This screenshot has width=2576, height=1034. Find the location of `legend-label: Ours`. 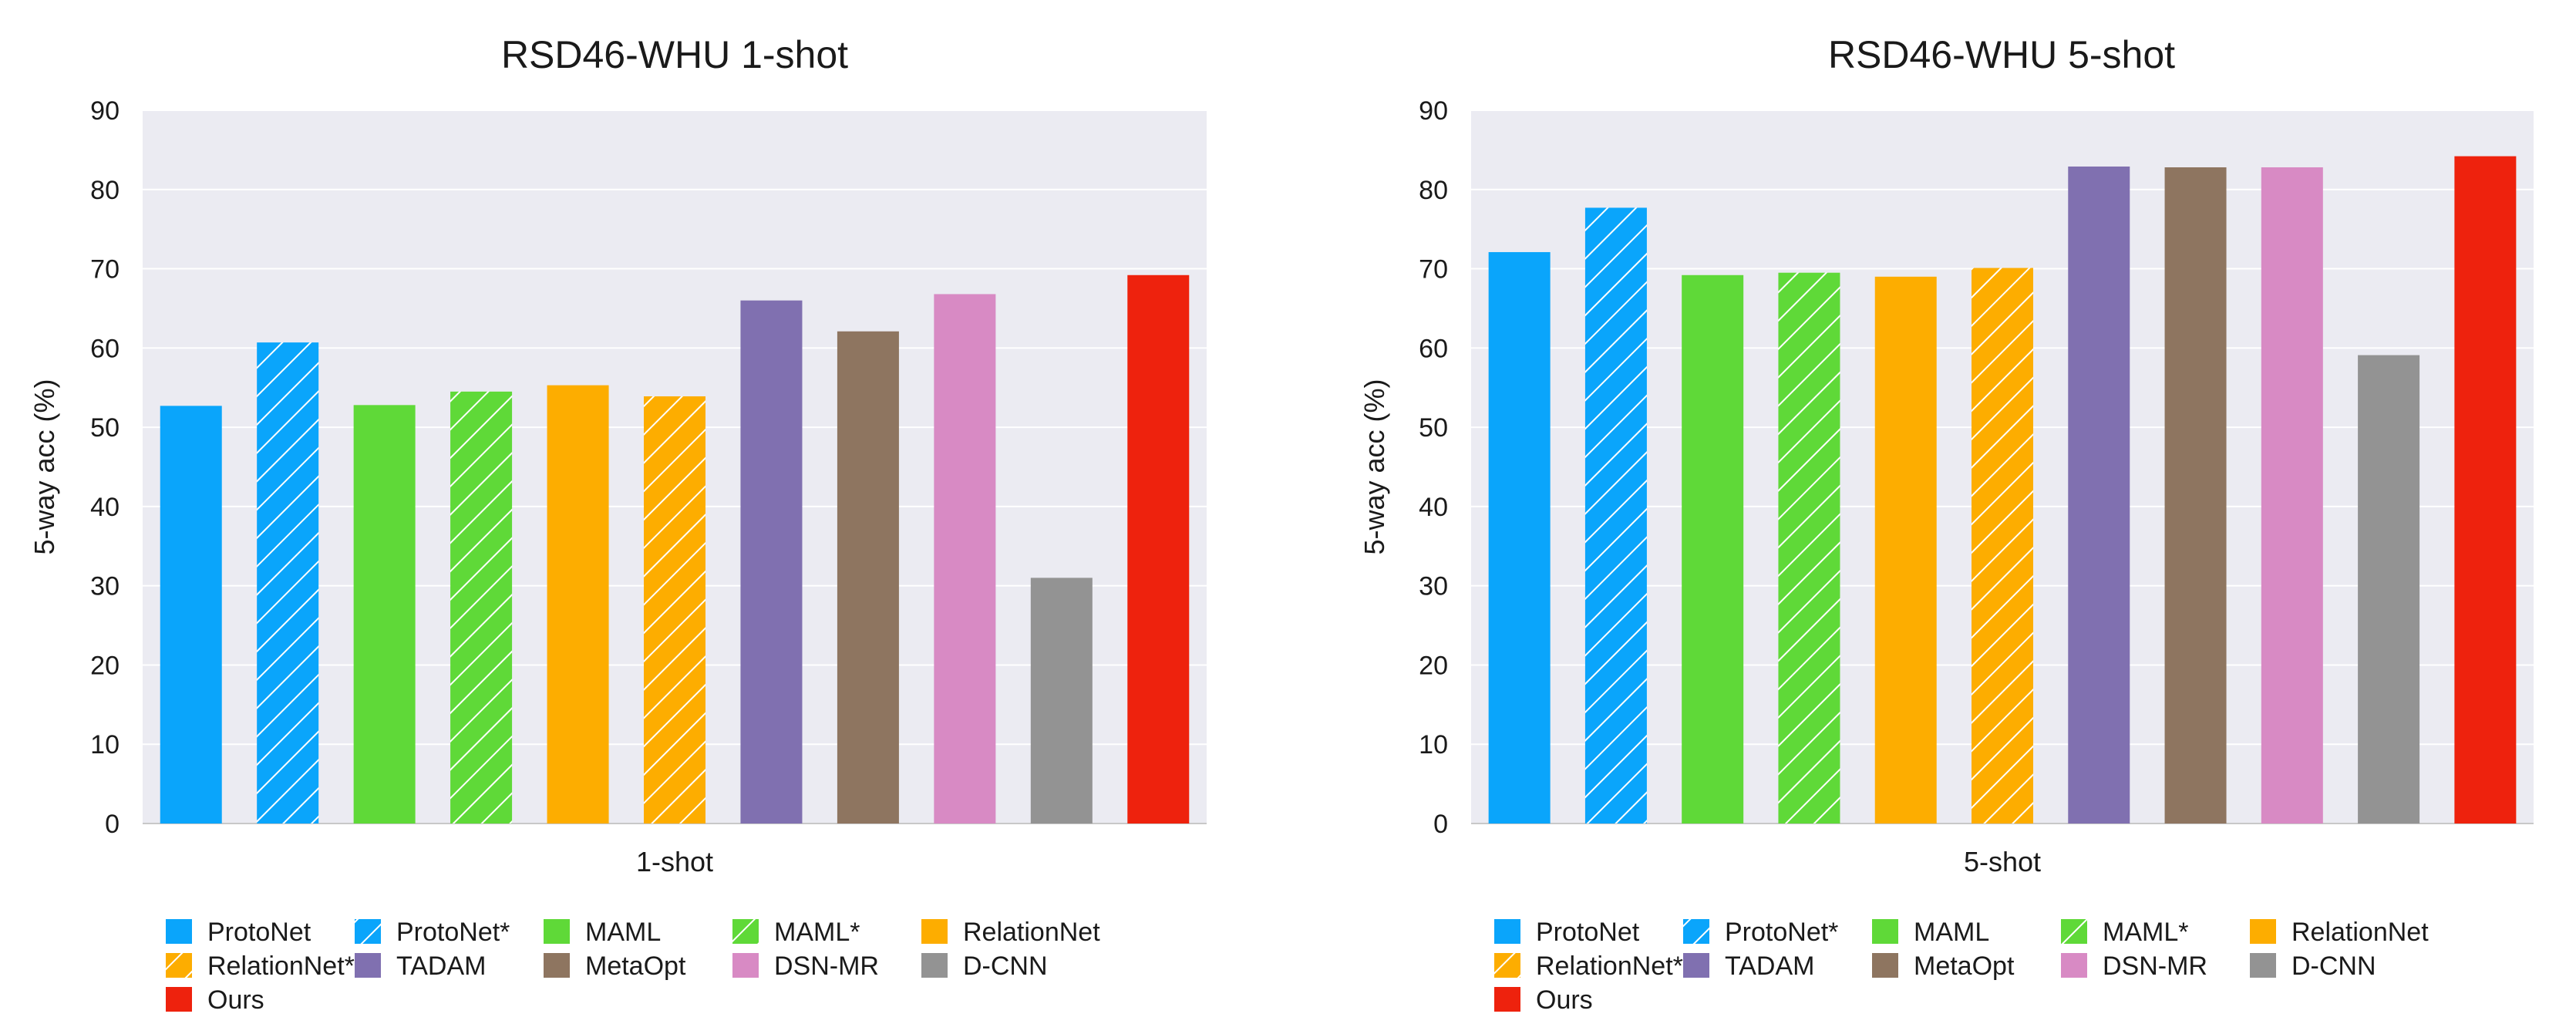

legend-label: Ours is located at coordinates (236, 1000).